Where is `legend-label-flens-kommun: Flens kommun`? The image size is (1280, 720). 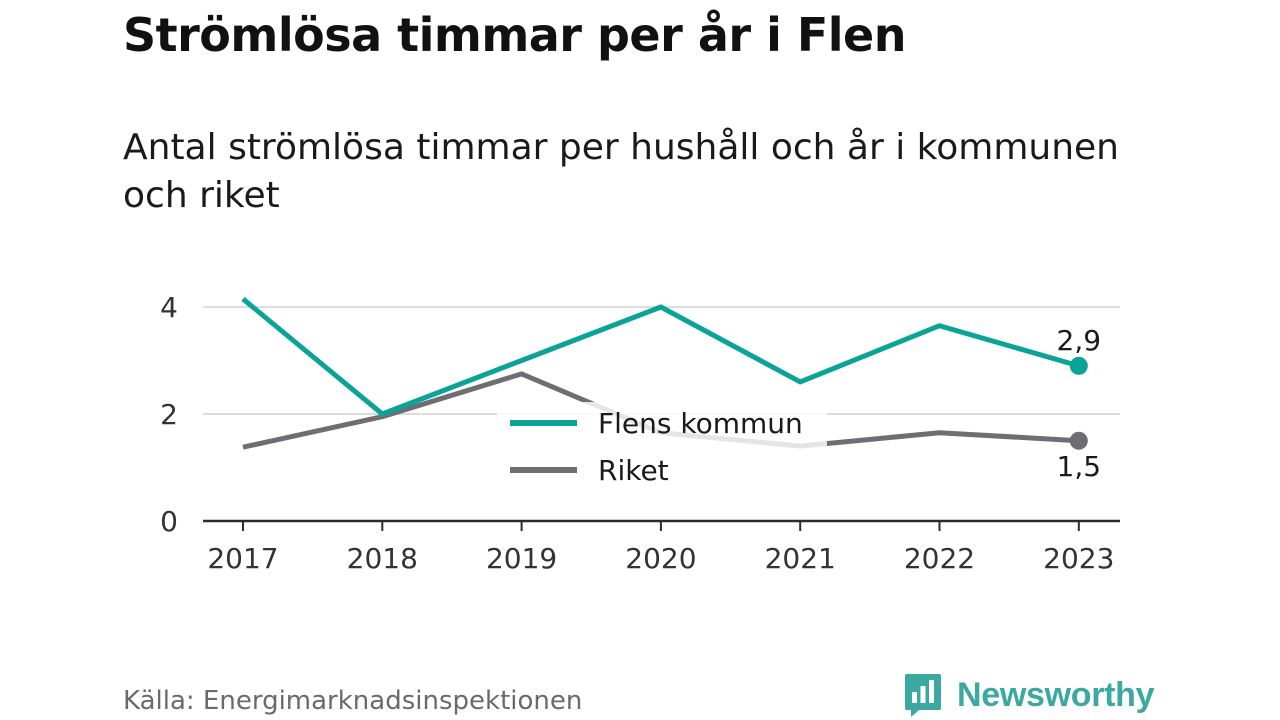
legend-label-flens-kommun: Flens kommun is located at coordinates (700, 423).